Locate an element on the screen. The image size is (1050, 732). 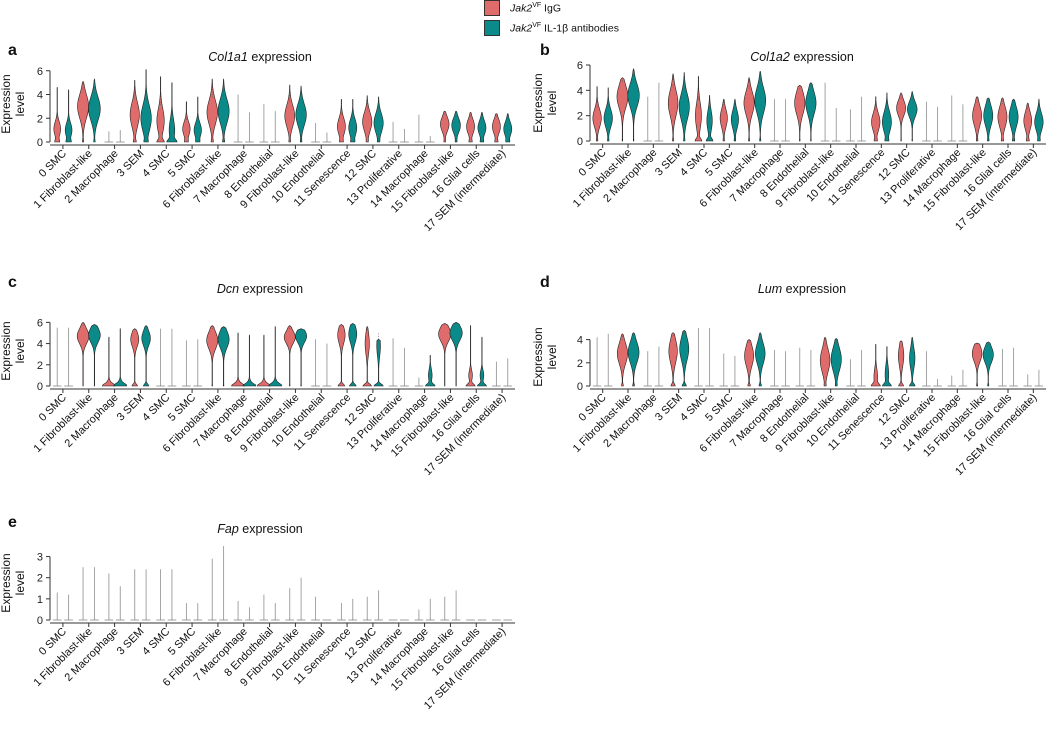
x-tick-label: 3 SEM is located at coordinates (131, 642).